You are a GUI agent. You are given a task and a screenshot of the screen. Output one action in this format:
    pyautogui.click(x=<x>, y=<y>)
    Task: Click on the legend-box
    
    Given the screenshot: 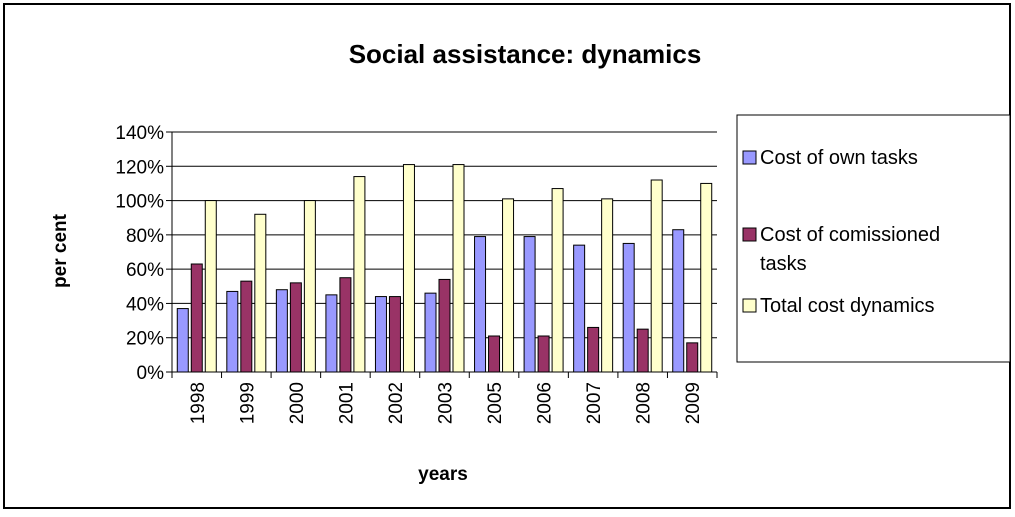 What is the action you would take?
    pyautogui.click(x=873, y=238)
    